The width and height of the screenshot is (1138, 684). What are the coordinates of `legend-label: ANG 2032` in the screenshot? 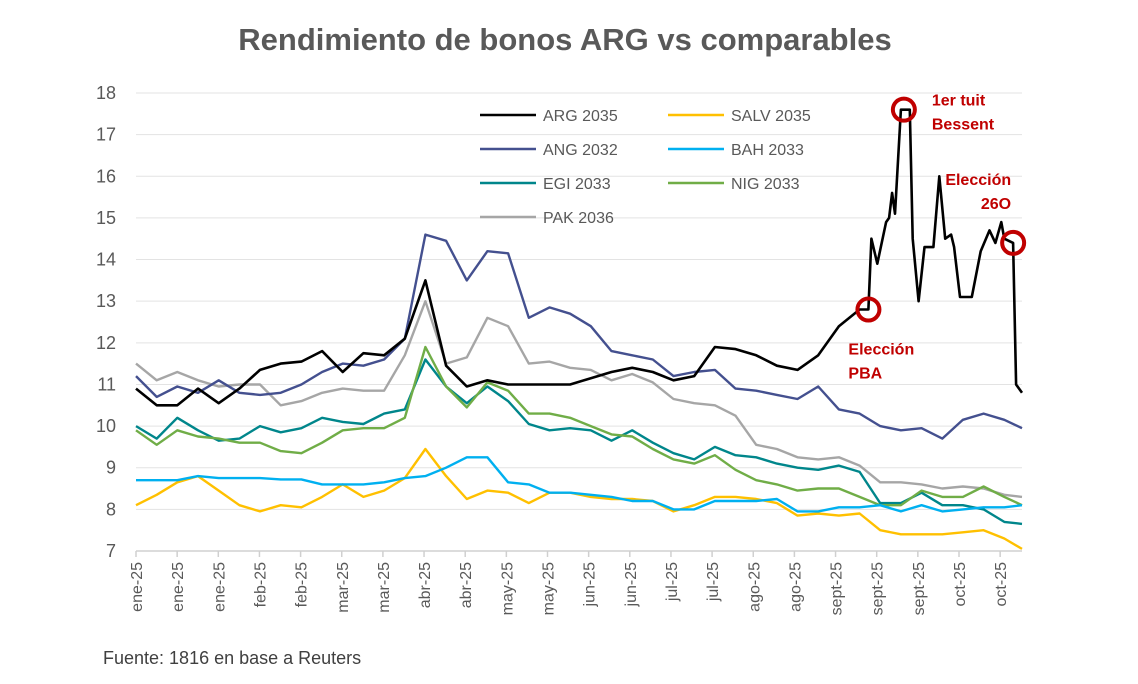 It's located at (580, 150).